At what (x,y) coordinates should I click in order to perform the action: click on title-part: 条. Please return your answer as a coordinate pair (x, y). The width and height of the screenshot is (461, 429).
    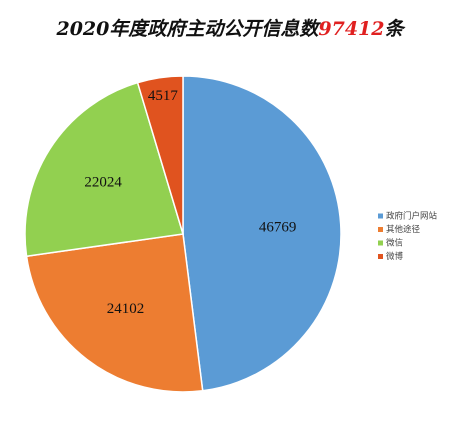
    Looking at the image, I should click on (395, 29).